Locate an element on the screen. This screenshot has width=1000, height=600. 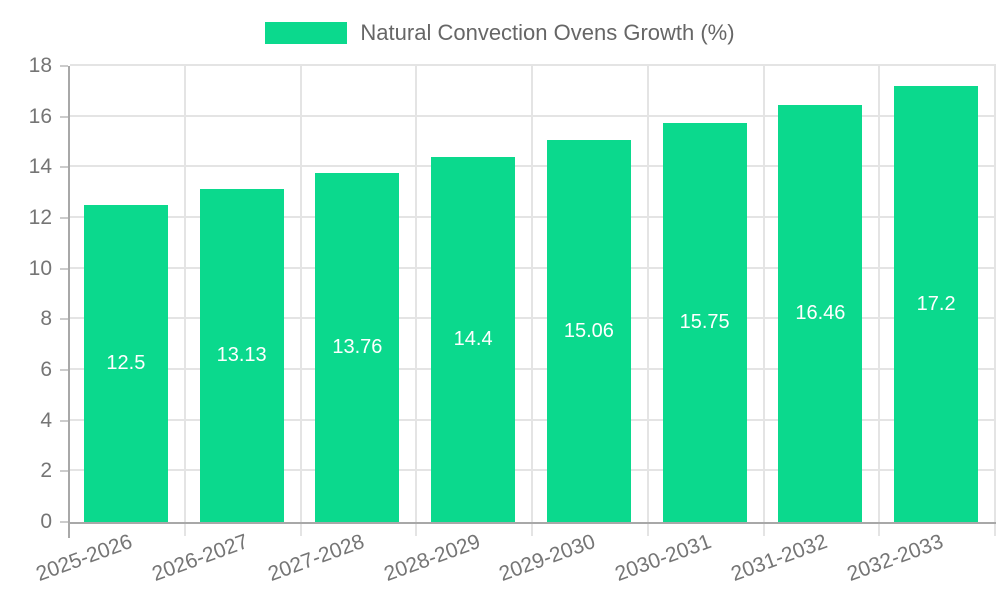
bar-value-label: 17.2 is located at coordinates (936, 303).